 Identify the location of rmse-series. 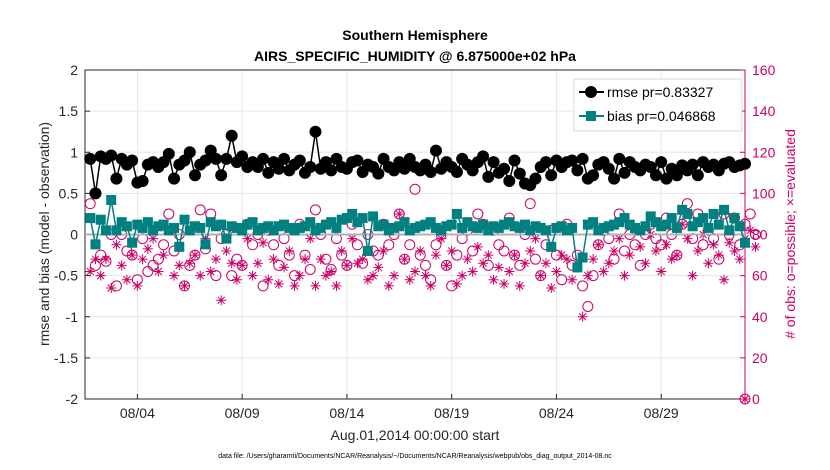
(417, 162).